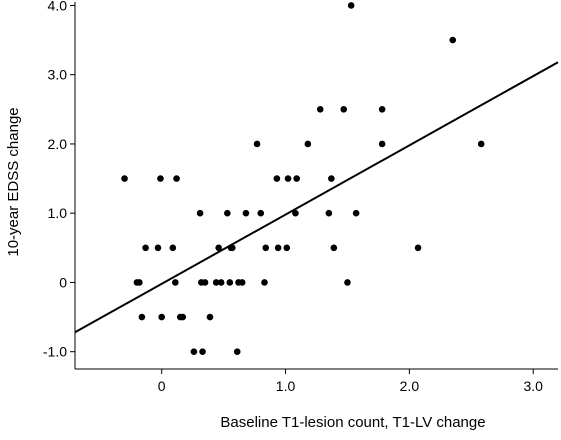 Image resolution: width=561 pixels, height=440 pixels. Describe the element at coordinates (286, 386) in the screenshot. I see `x-tick-label: 1.0` at that location.